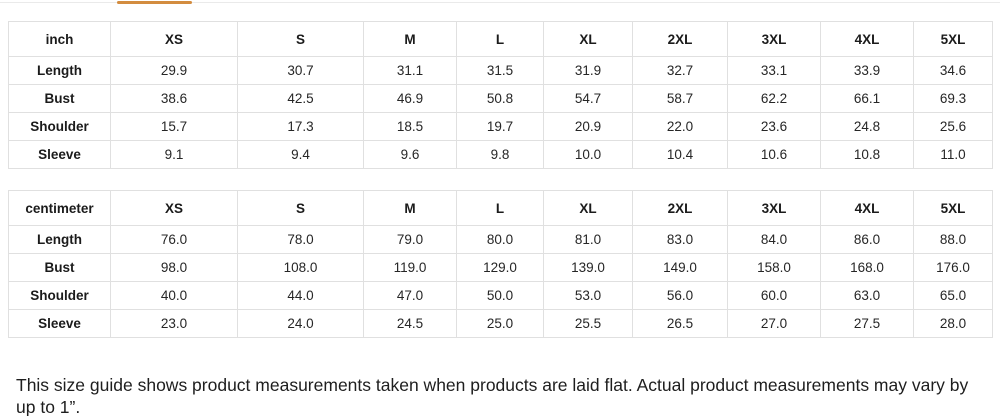 Image resolution: width=1000 pixels, height=416 pixels. Describe the element at coordinates (680, 126) in the screenshot. I see `measurement-cell: 22.0` at that location.